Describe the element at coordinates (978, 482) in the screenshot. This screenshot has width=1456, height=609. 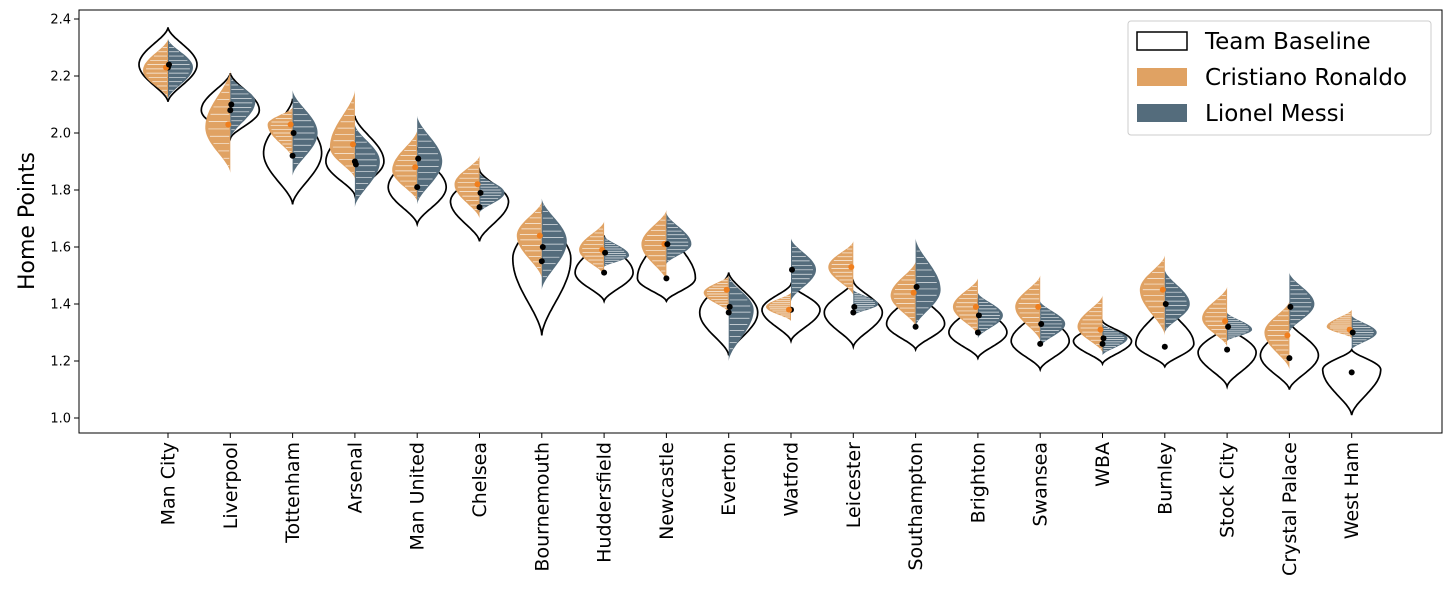
I see `x-tick-label: Brighton` at that location.